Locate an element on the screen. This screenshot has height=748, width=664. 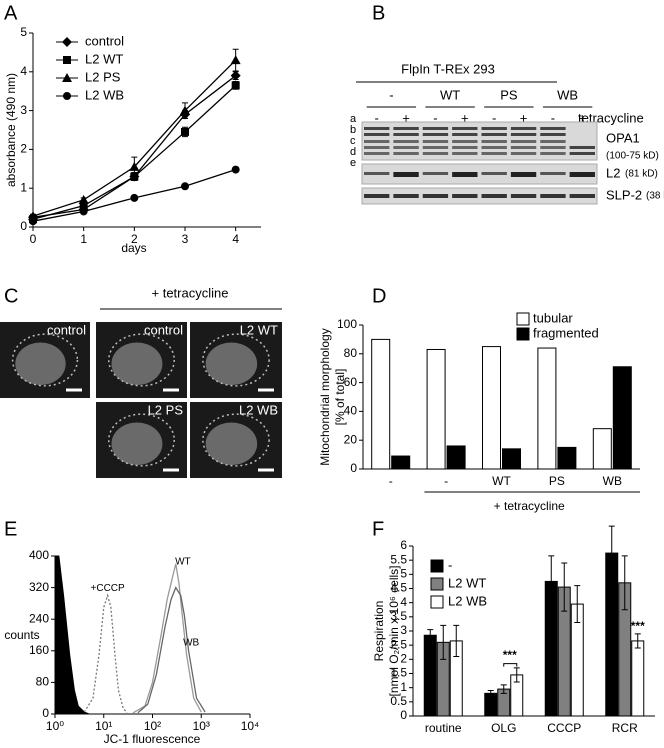
panel-label: B is located at coordinates (378, 13).